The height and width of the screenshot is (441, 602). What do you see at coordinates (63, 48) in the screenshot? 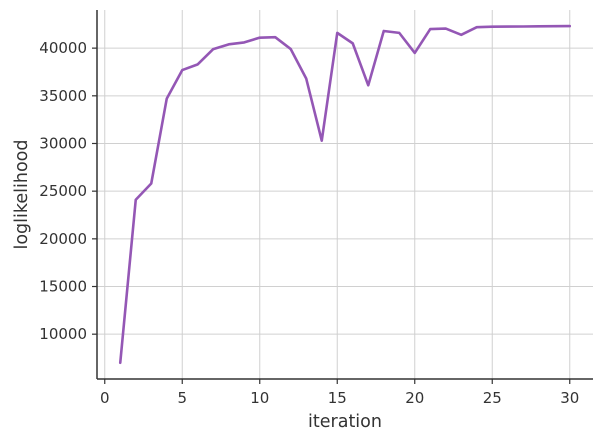
I see `y-tick-label: 40000` at bounding box center [63, 48].